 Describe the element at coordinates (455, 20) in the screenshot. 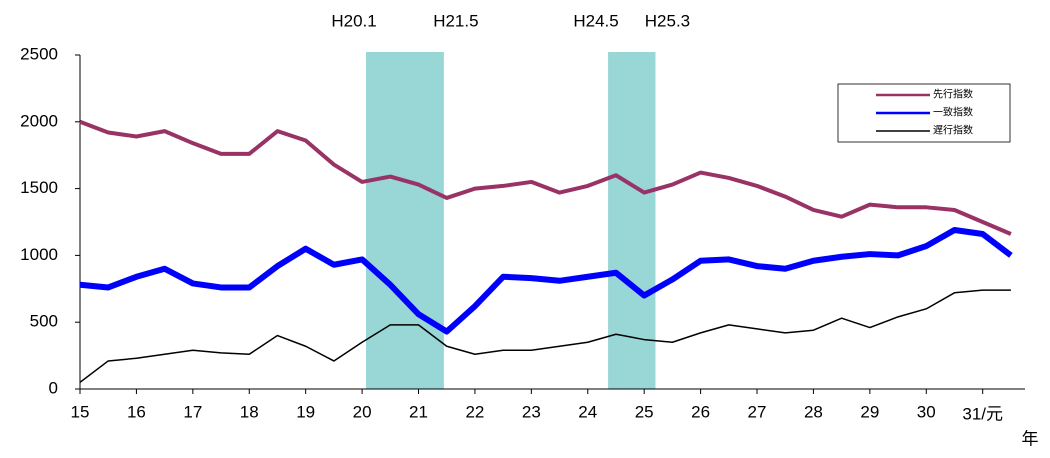

I see `period-label: H21.5` at that location.